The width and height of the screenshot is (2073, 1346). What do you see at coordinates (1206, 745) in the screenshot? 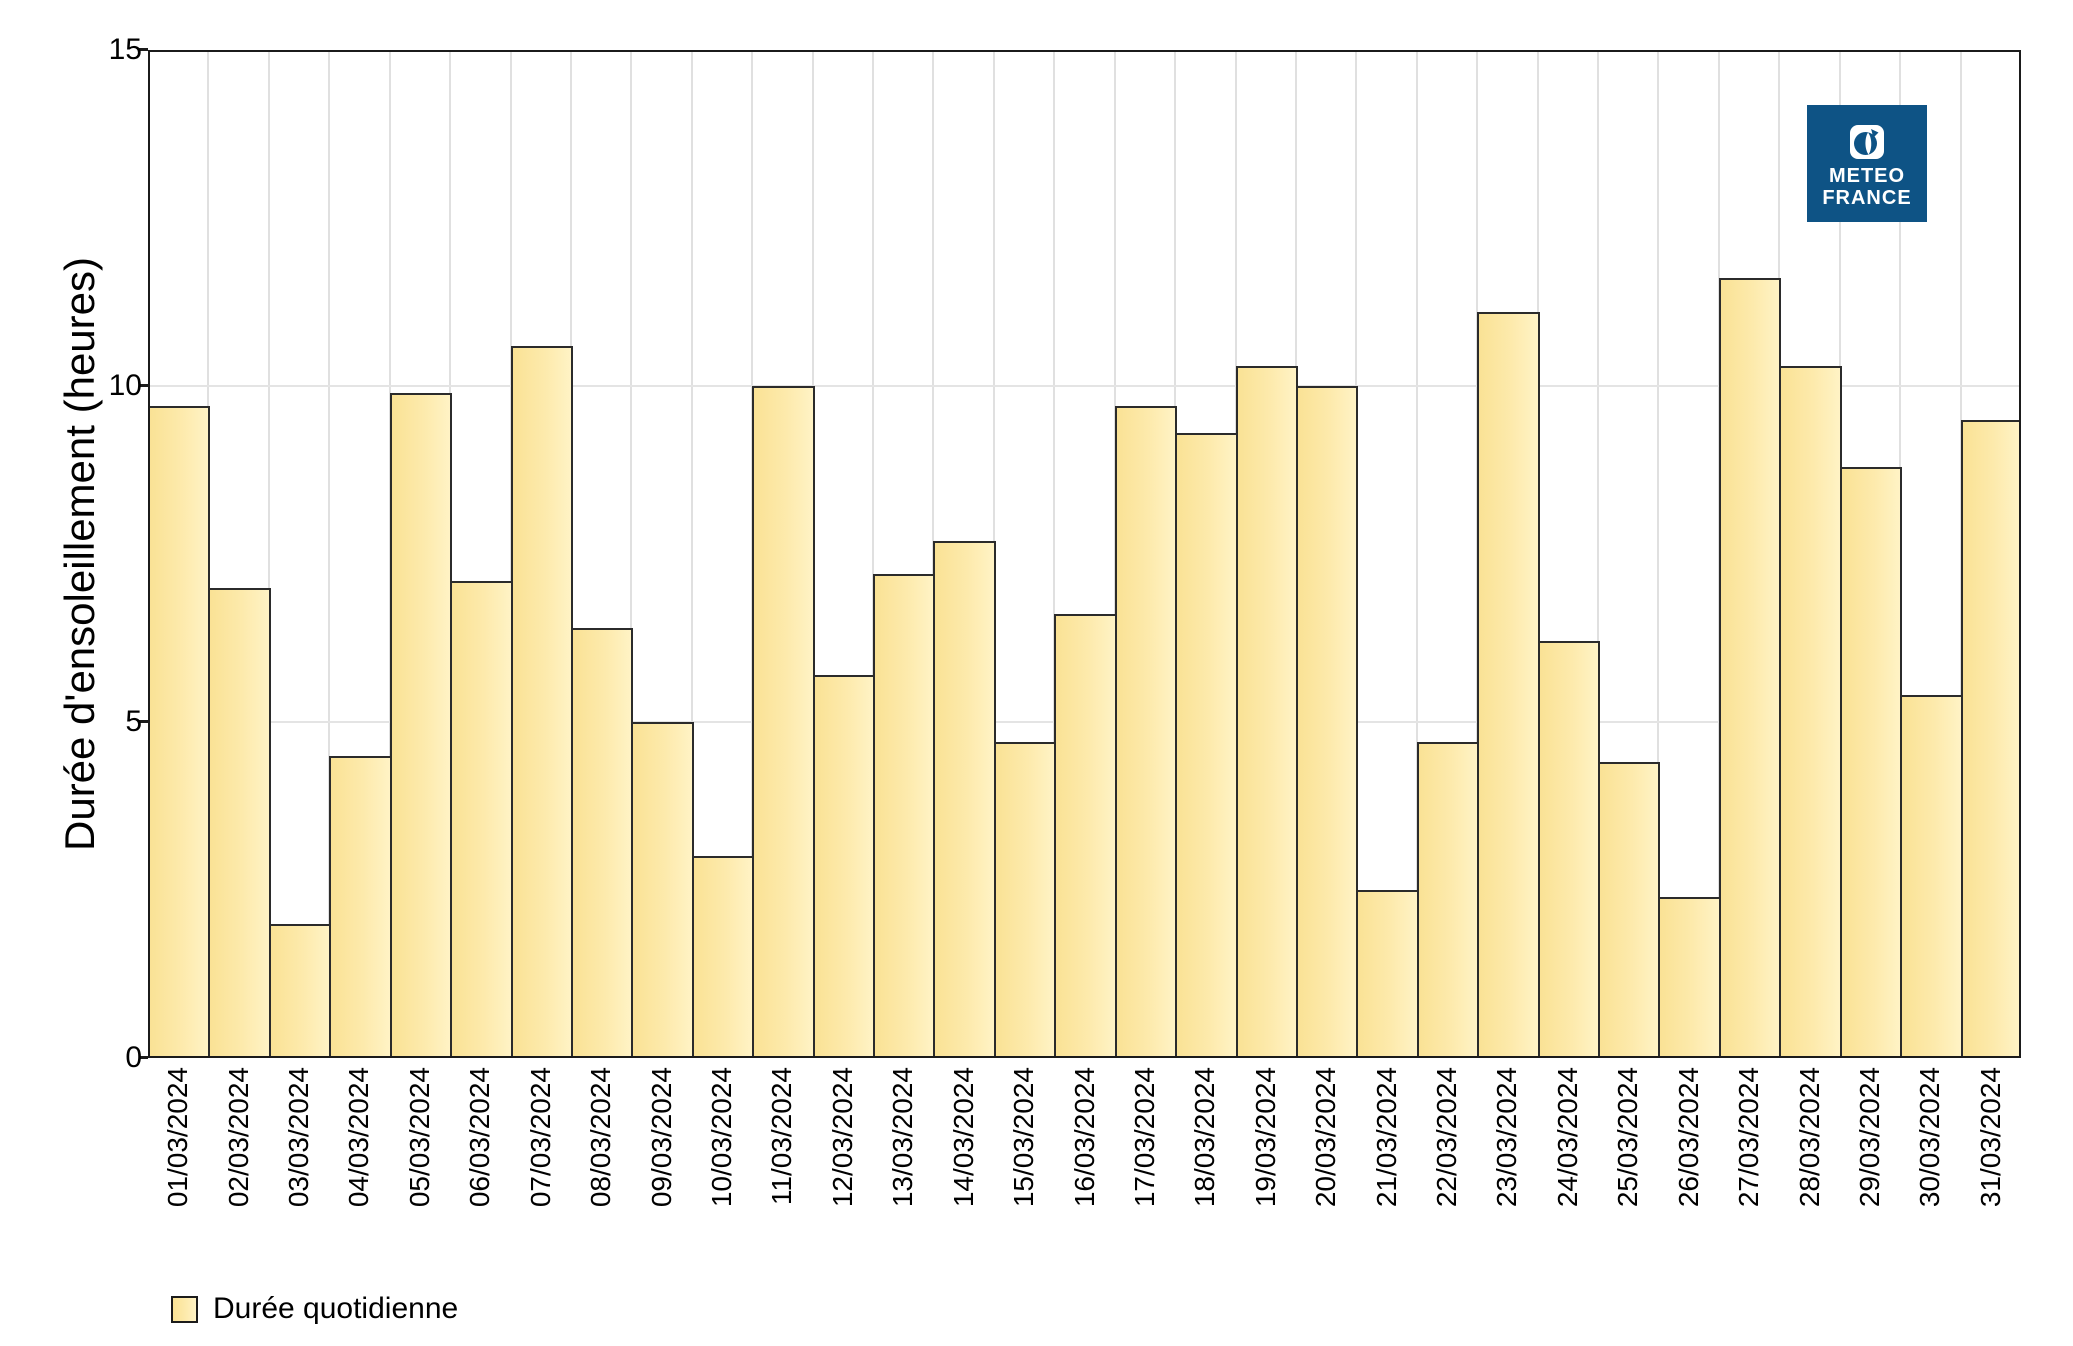
I see `bar-18/03/2024` at bounding box center [1206, 745].